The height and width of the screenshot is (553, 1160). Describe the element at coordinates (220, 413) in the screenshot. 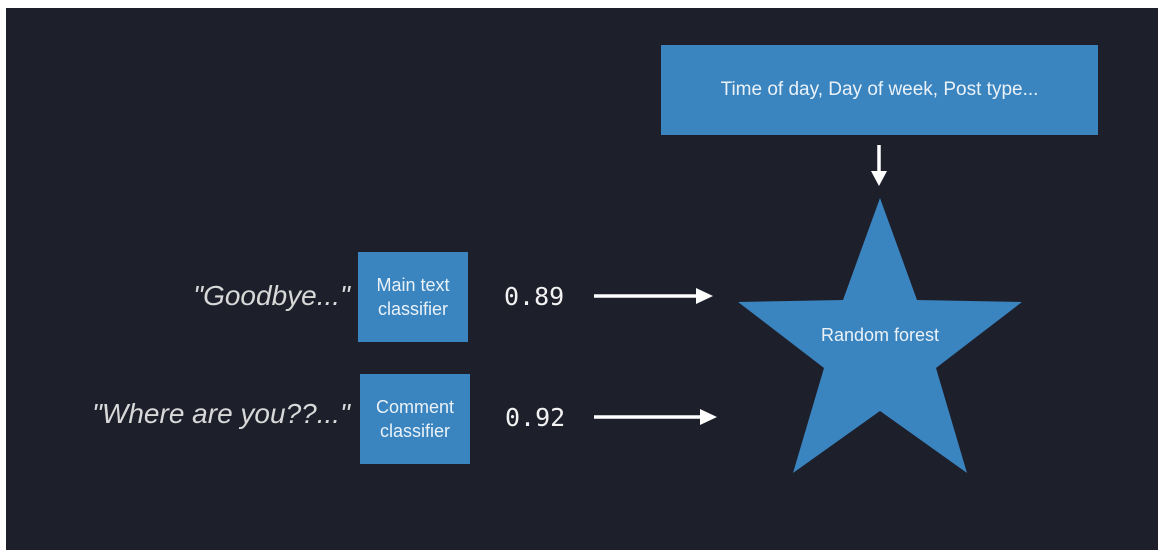

I see `input-quote-where-are-you: "Where are you??..."` at that location.